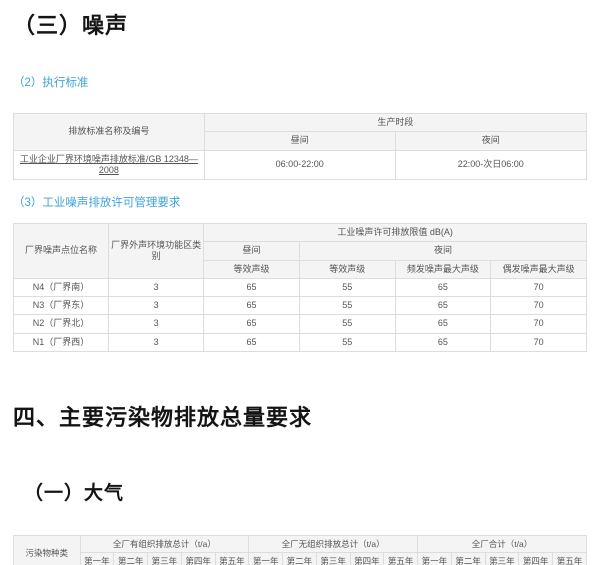 The height and width of the screenshot is (565, 600). I want to click on col-header-day-leq: 等效声级, so click(251, 269).